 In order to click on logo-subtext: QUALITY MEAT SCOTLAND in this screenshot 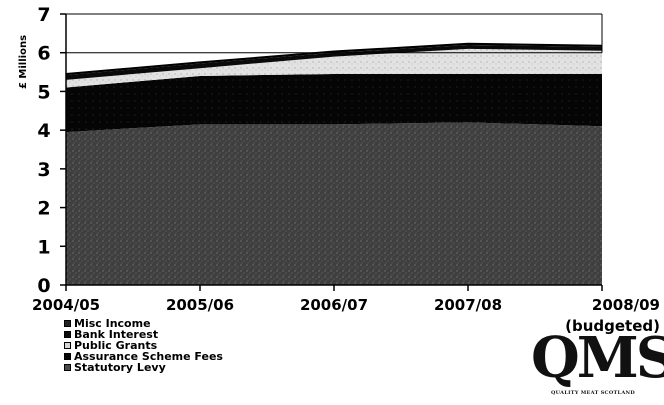, I will do `click(593, 393)`.